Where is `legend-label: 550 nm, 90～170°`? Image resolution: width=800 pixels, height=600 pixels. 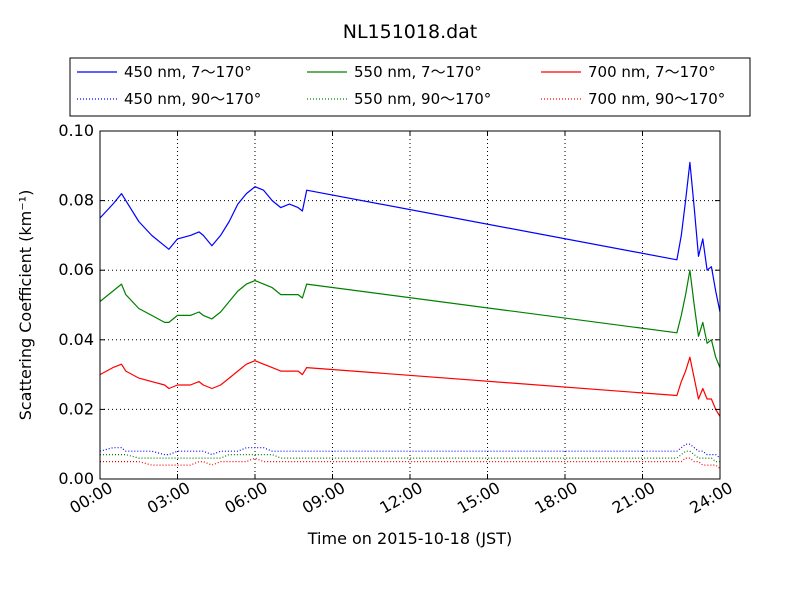
legend-label: 550 nm, 90～170° is located at coordinates (422, 99).